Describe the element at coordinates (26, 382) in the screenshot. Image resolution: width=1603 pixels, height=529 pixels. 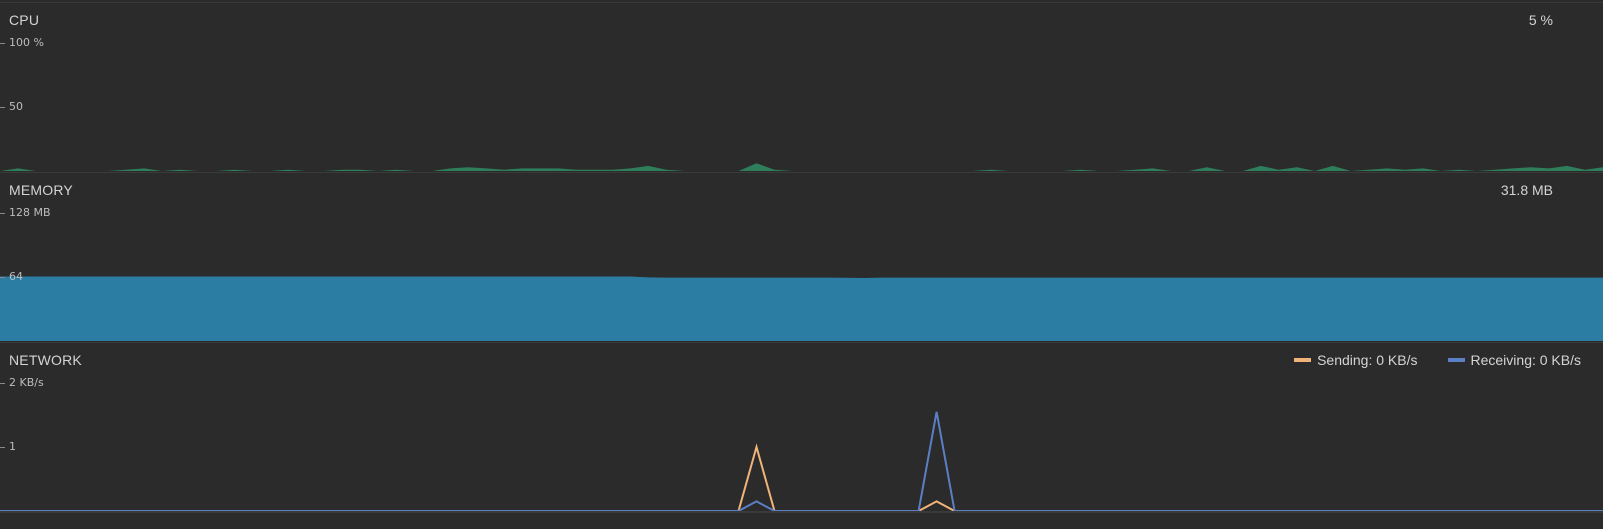
I see `network-axis-max-label: 2 KB/s` at that location.